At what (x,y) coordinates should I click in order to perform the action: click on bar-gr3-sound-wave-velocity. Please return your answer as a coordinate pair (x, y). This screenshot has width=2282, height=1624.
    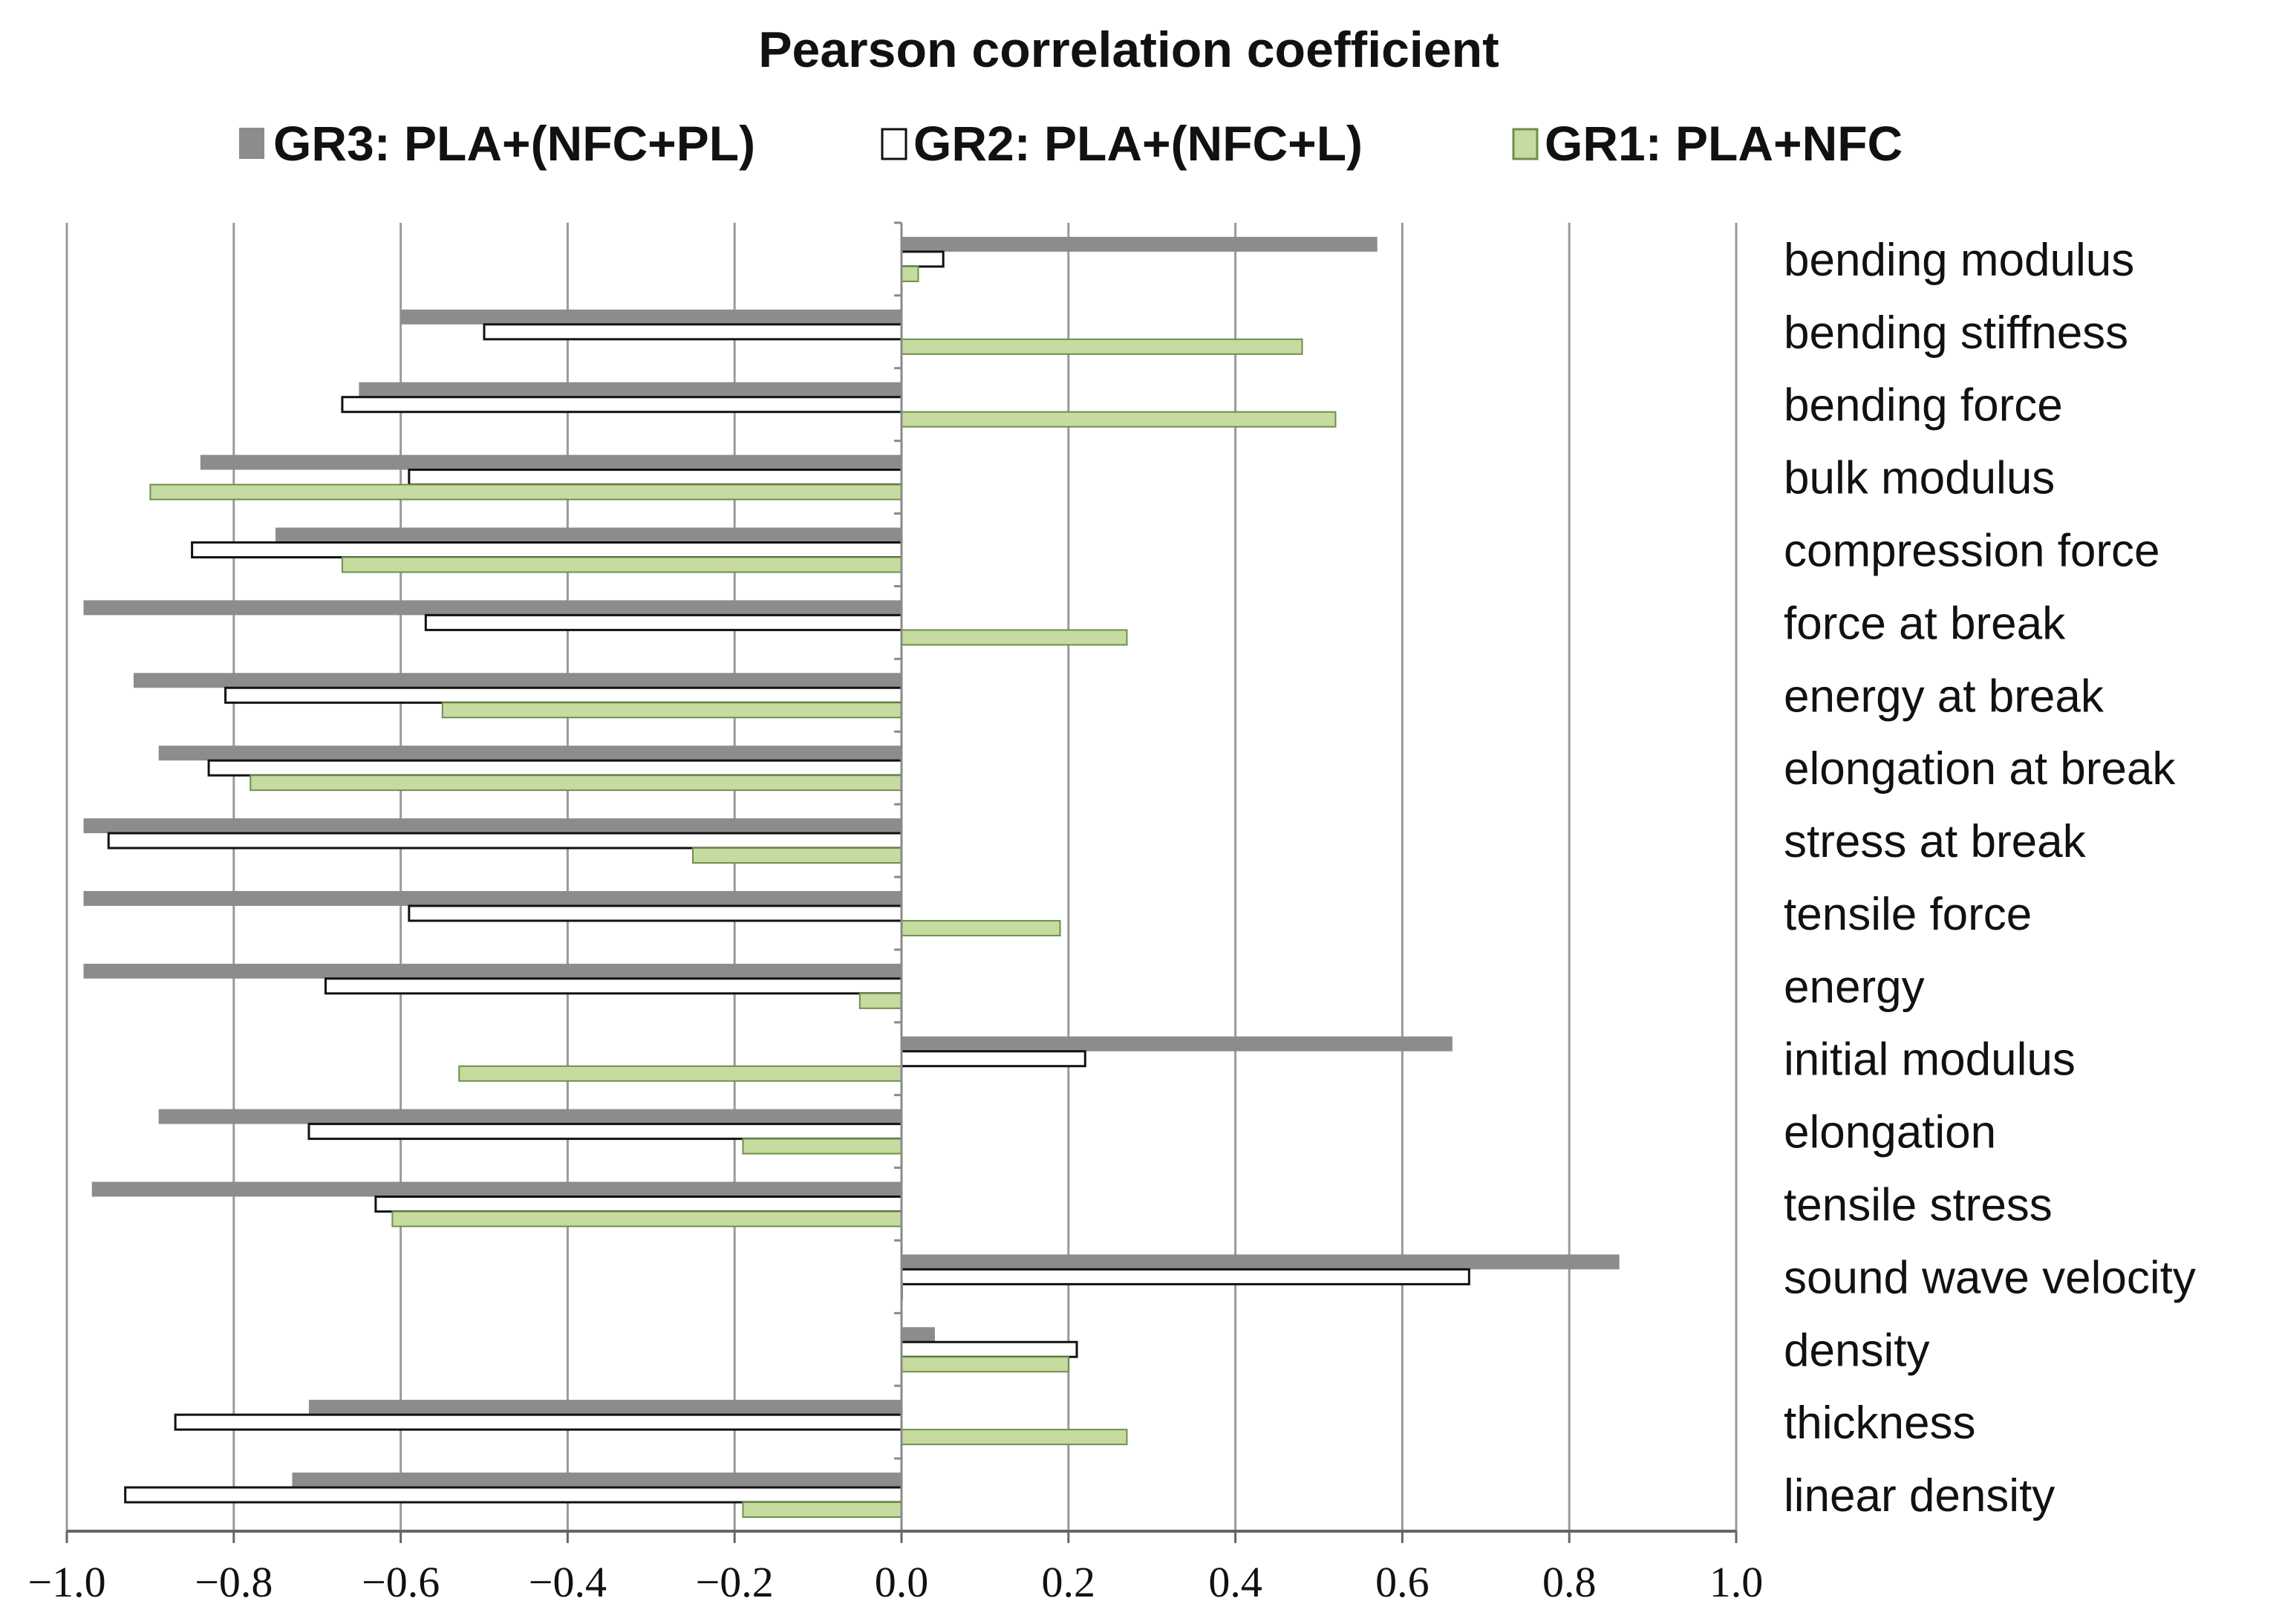
    Looking at the image, I should click on (1261, 1262).